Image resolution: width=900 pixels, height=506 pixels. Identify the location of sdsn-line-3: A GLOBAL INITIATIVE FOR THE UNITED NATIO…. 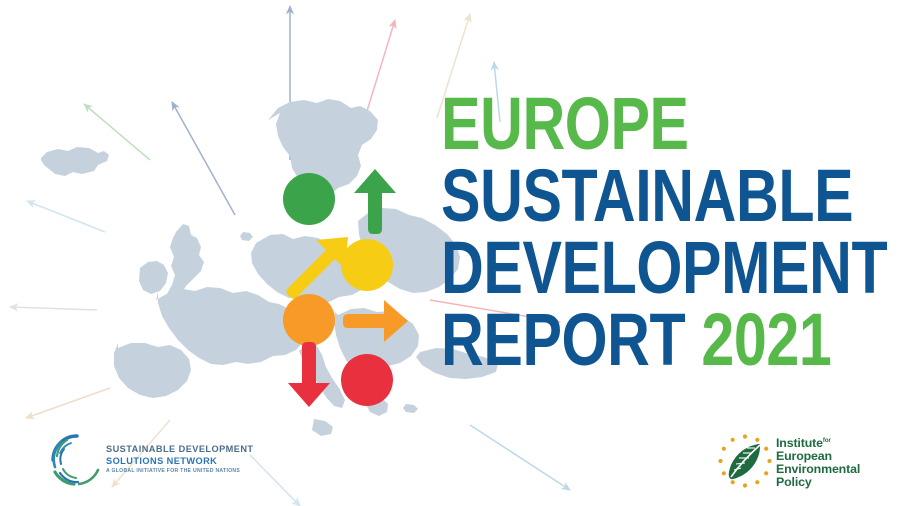
(173, 471).